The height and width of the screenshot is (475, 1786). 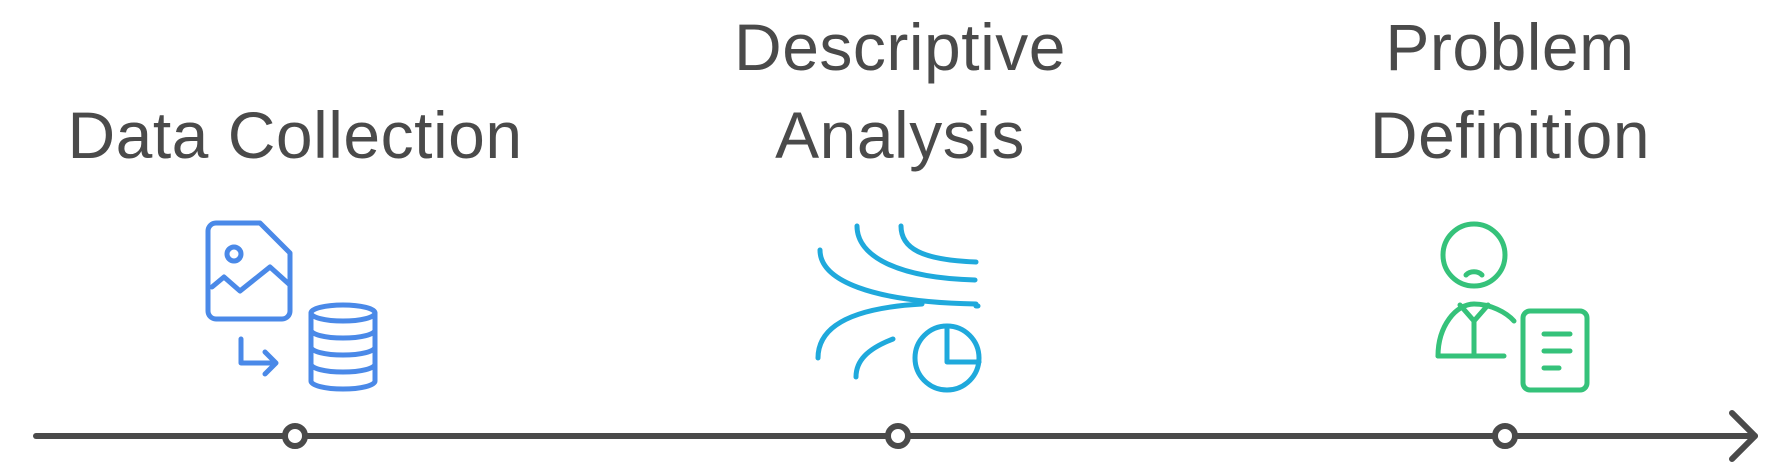 What do you see at coordinates (898, 308) in the screenshot?
I see `wind-pie-chart-icon` at bounding box center [898, 308].